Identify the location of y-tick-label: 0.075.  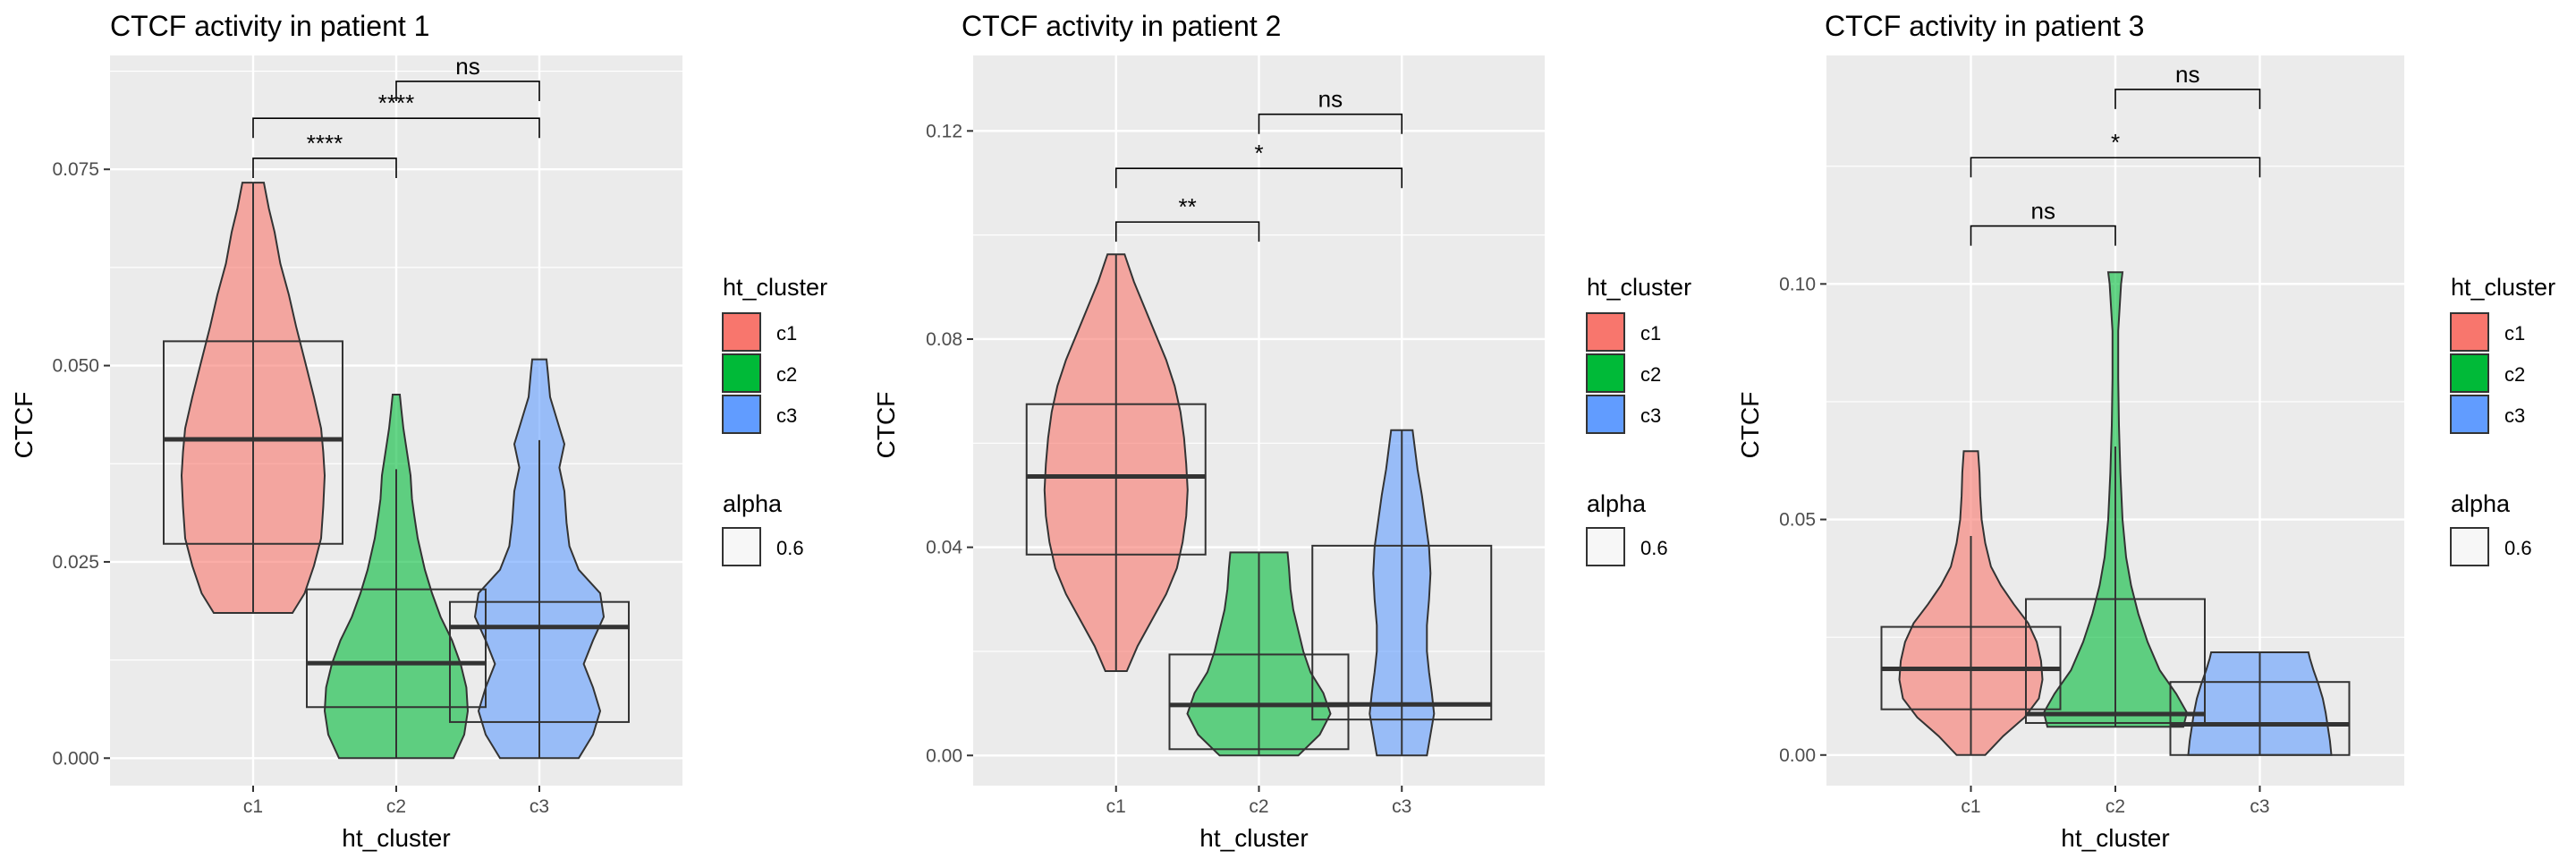
(75, 169).